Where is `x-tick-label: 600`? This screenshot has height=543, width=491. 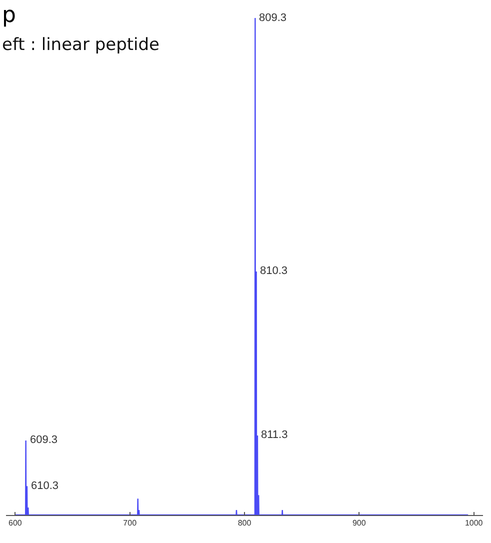 x-tick-label: 600 is located at coordinates (15, 523).